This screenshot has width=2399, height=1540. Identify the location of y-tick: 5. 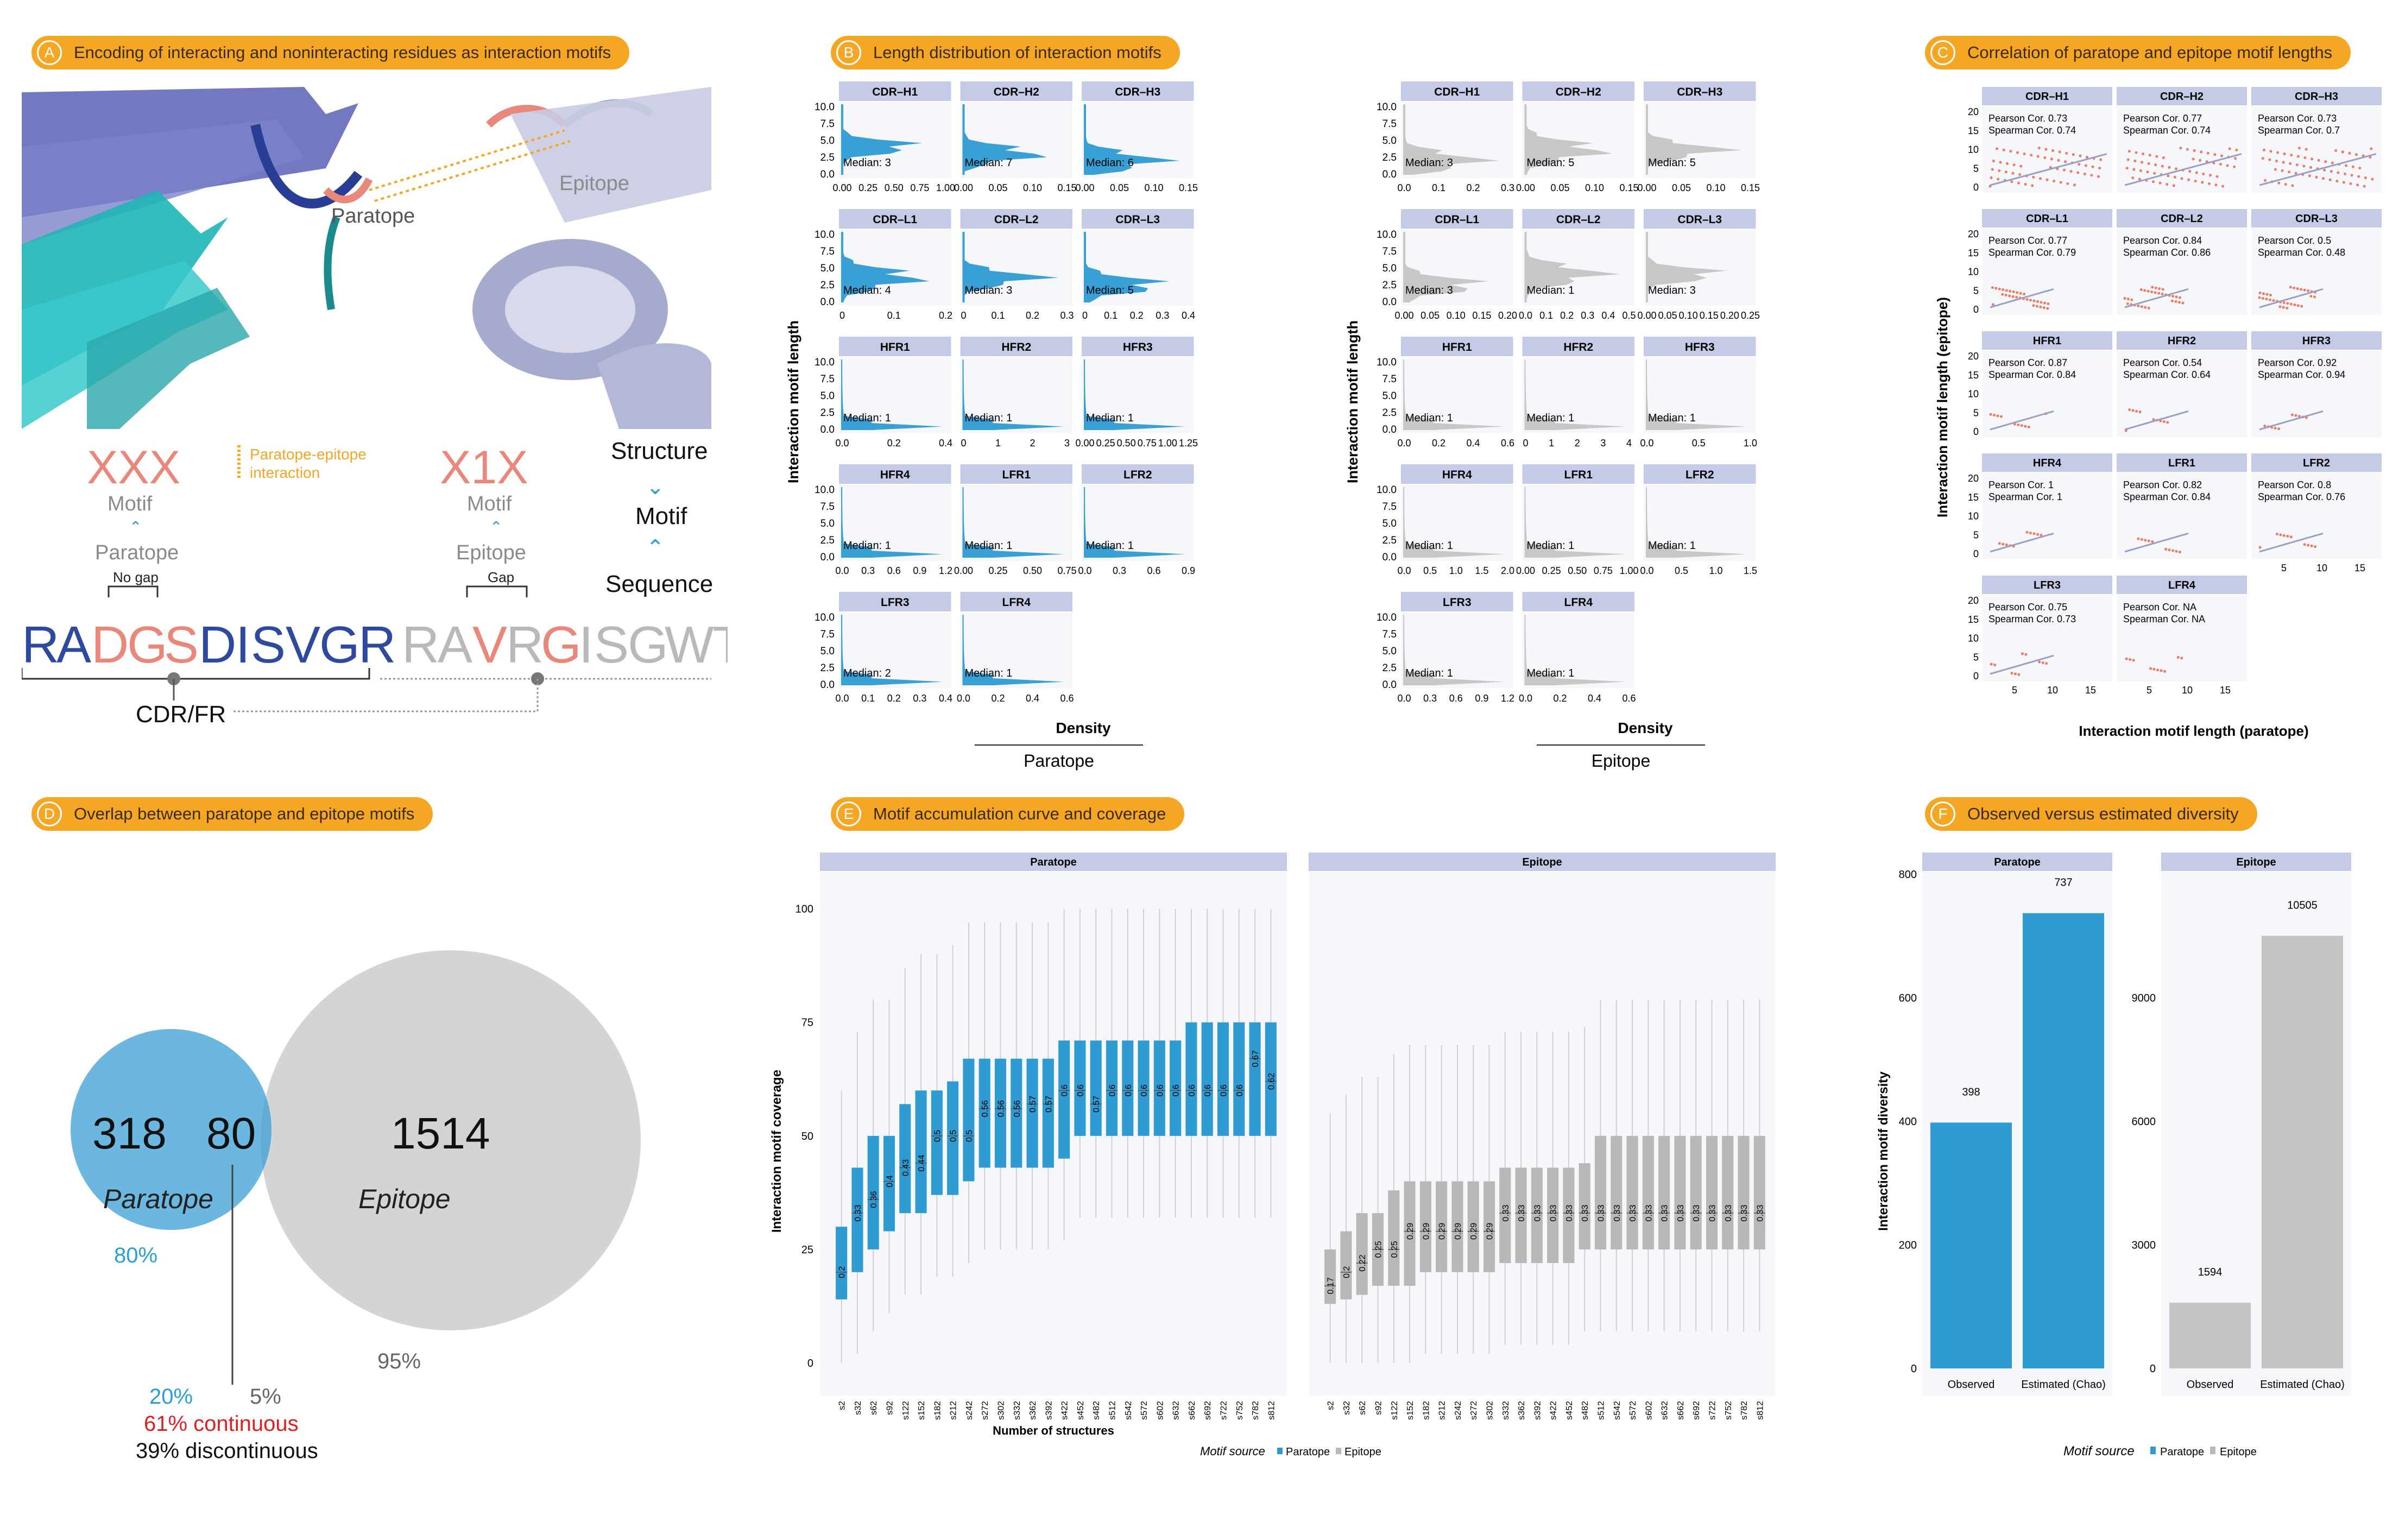
(1976, 412).